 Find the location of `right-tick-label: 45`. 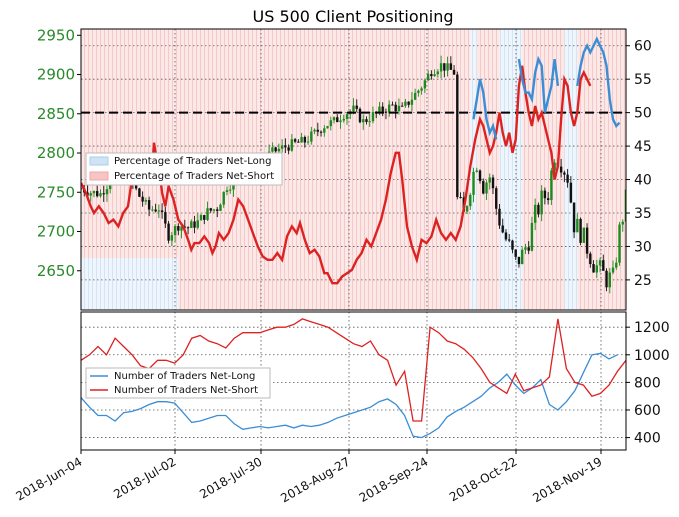

right-tick-label: 45 is located at coordinates (643, 147).